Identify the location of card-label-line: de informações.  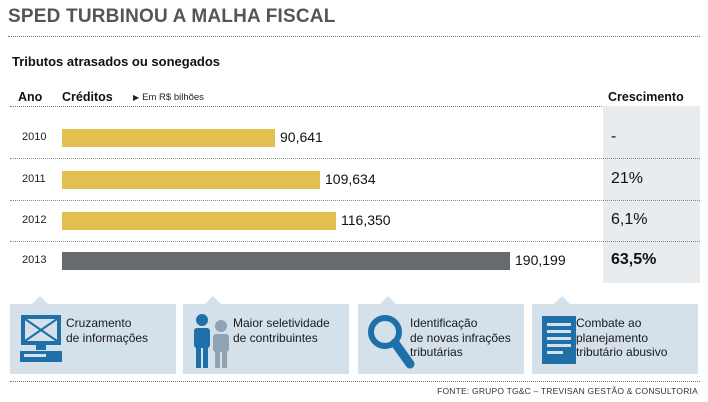
(107, 337).